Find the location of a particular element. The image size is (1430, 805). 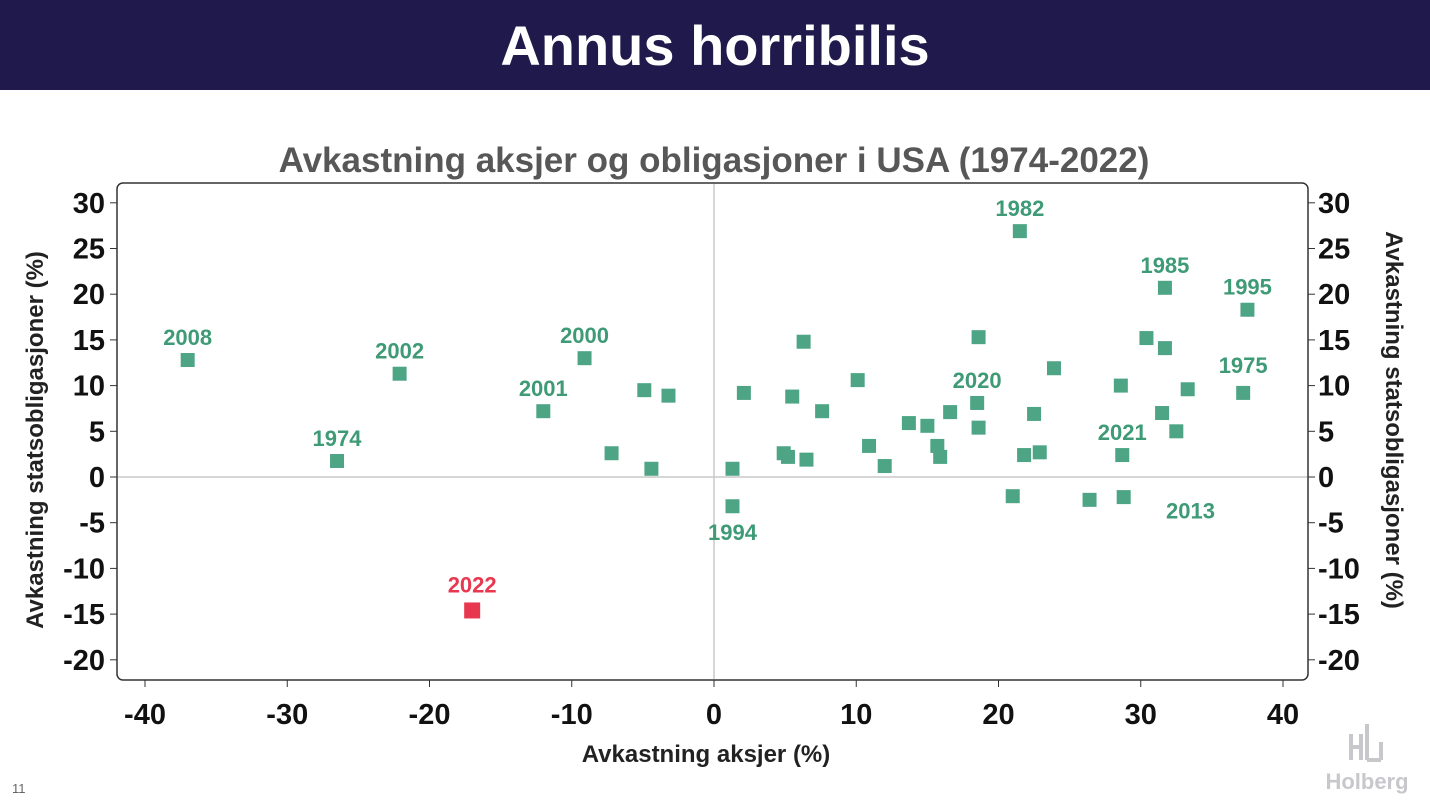

point-label: 2020 is located at coordinates (977, 380).